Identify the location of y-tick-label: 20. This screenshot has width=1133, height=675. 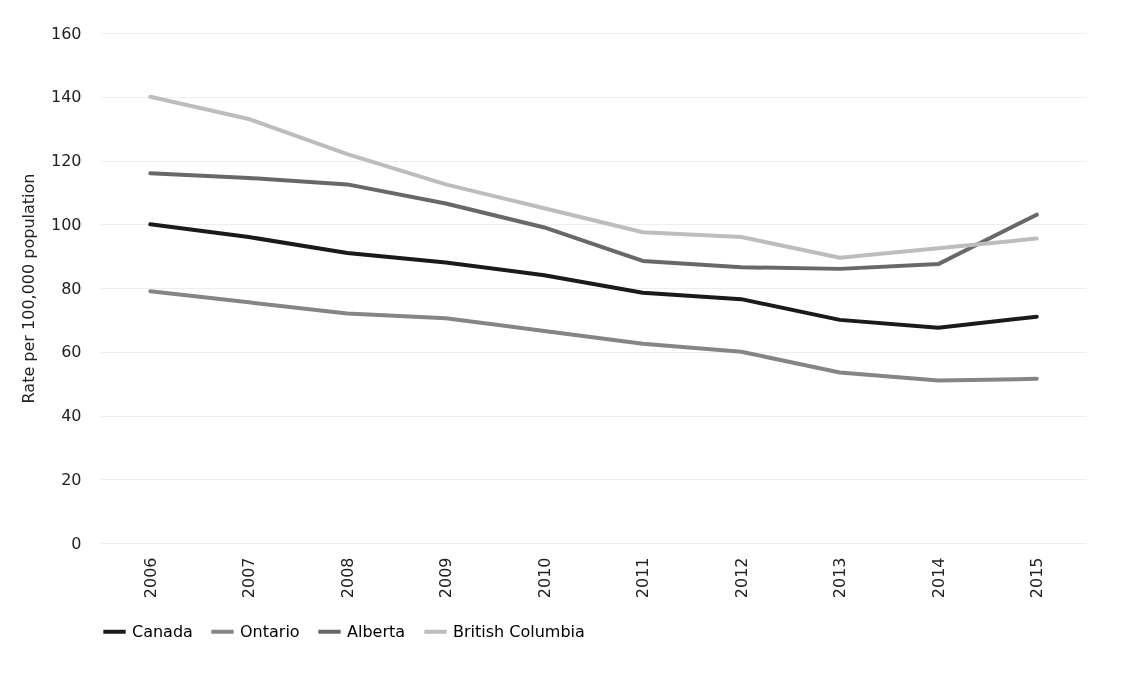
(71, 479).